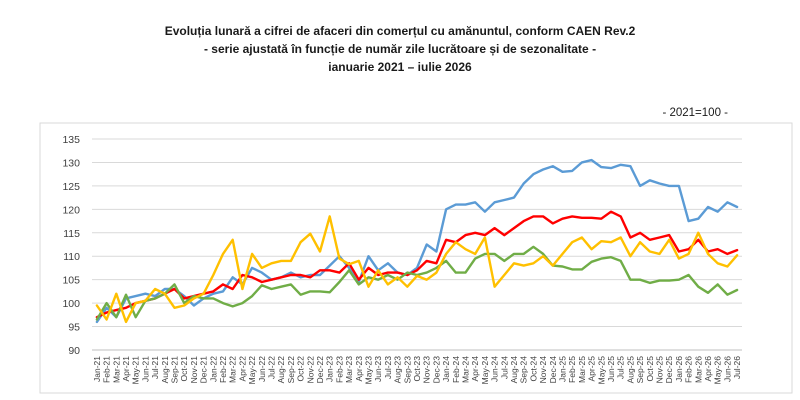 The image size is (800, 400). I want to click on x-tick-label: Jan-24, so click(446, 369).